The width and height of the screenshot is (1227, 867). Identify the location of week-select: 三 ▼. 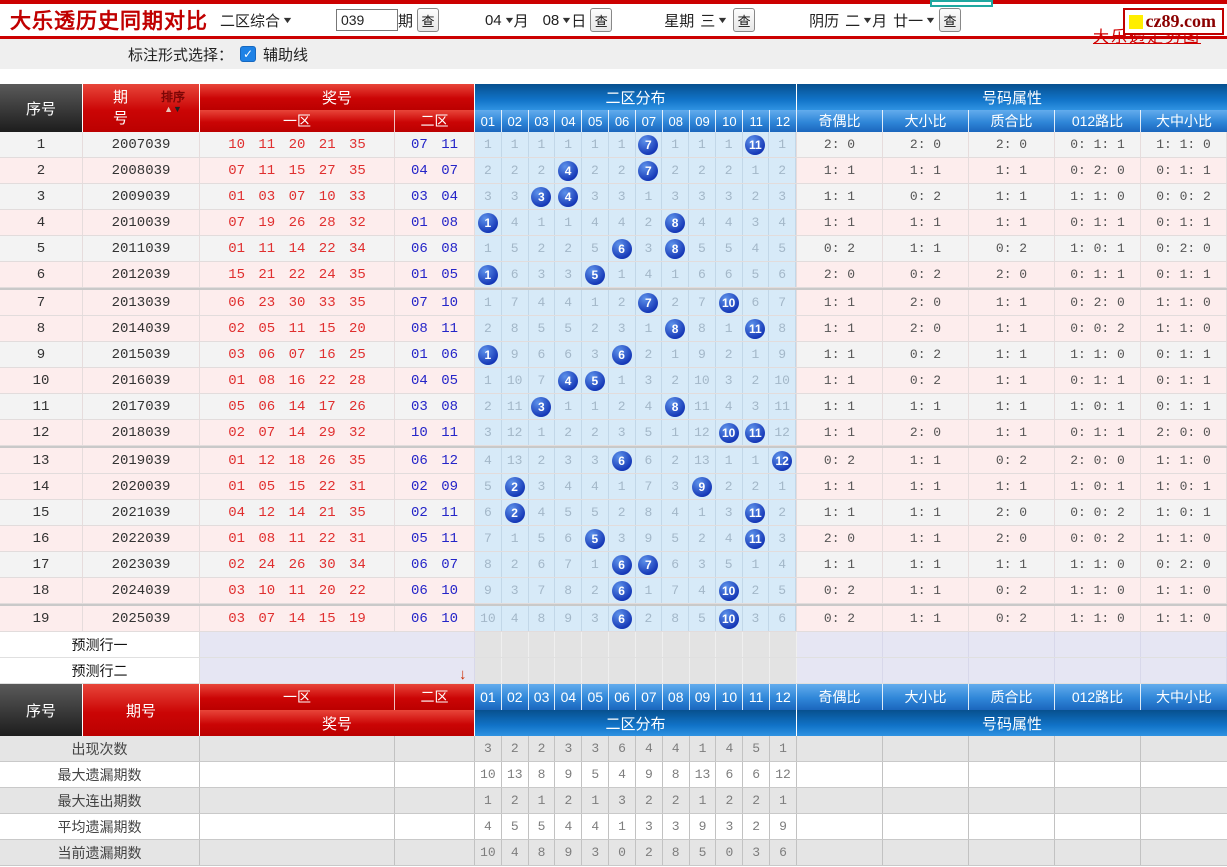
(714, 20).